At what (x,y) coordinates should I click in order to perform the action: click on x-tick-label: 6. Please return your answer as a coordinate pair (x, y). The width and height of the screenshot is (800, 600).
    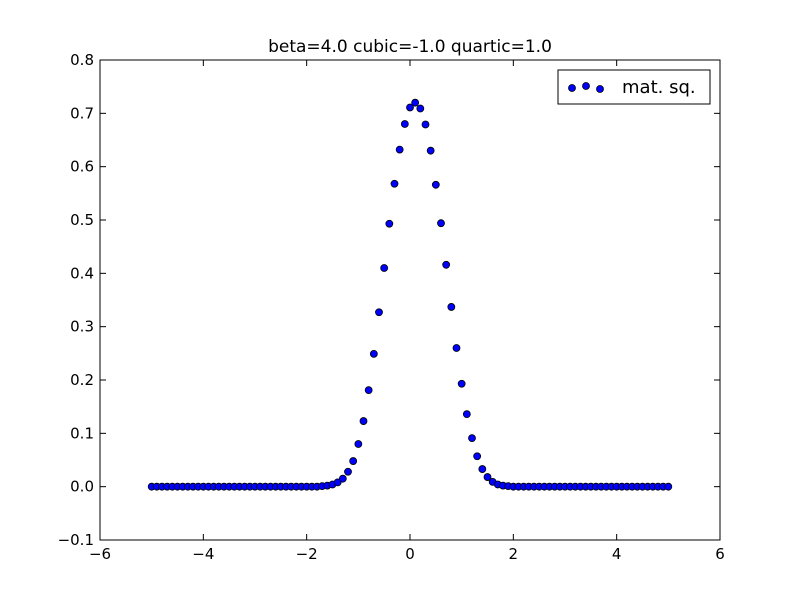
    Looking at the image, I should click on (720, 554).